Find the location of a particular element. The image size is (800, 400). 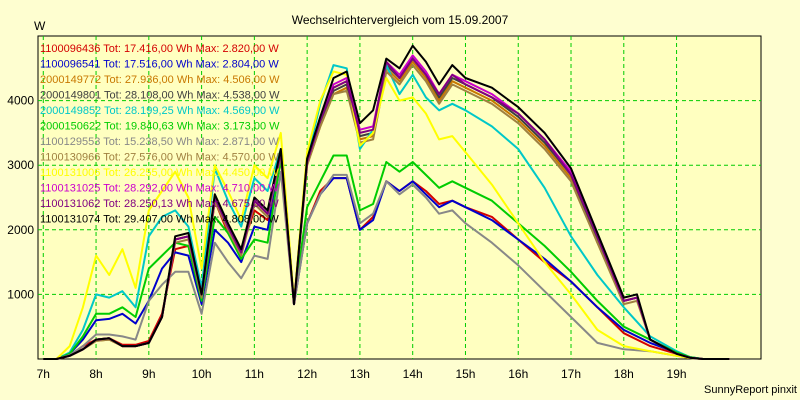

x-tick-label: 9h is located at coordinates (148, 374).